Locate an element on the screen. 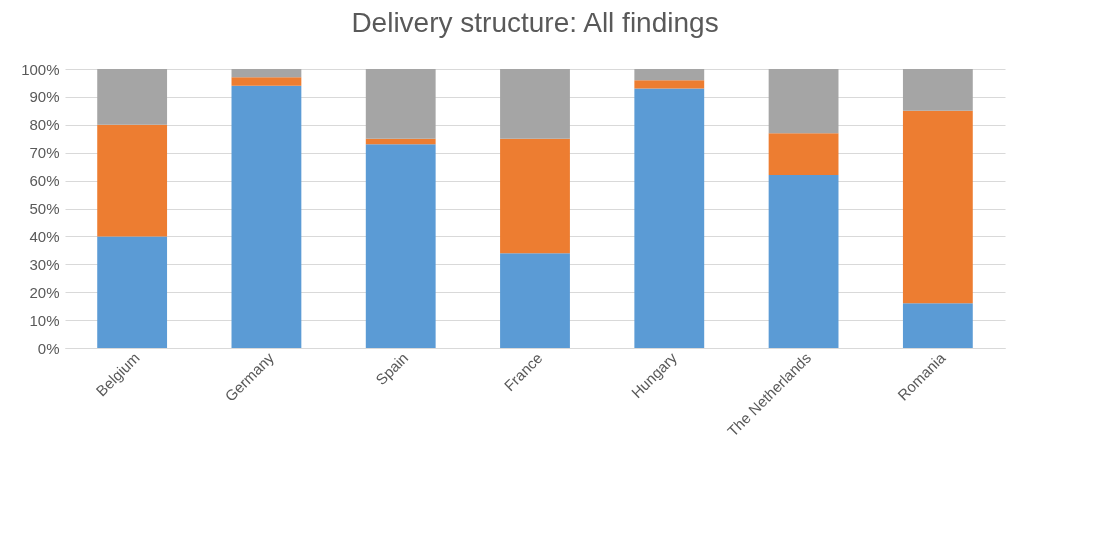  y-tick-label: 70% is located at coordinates (44, 153).